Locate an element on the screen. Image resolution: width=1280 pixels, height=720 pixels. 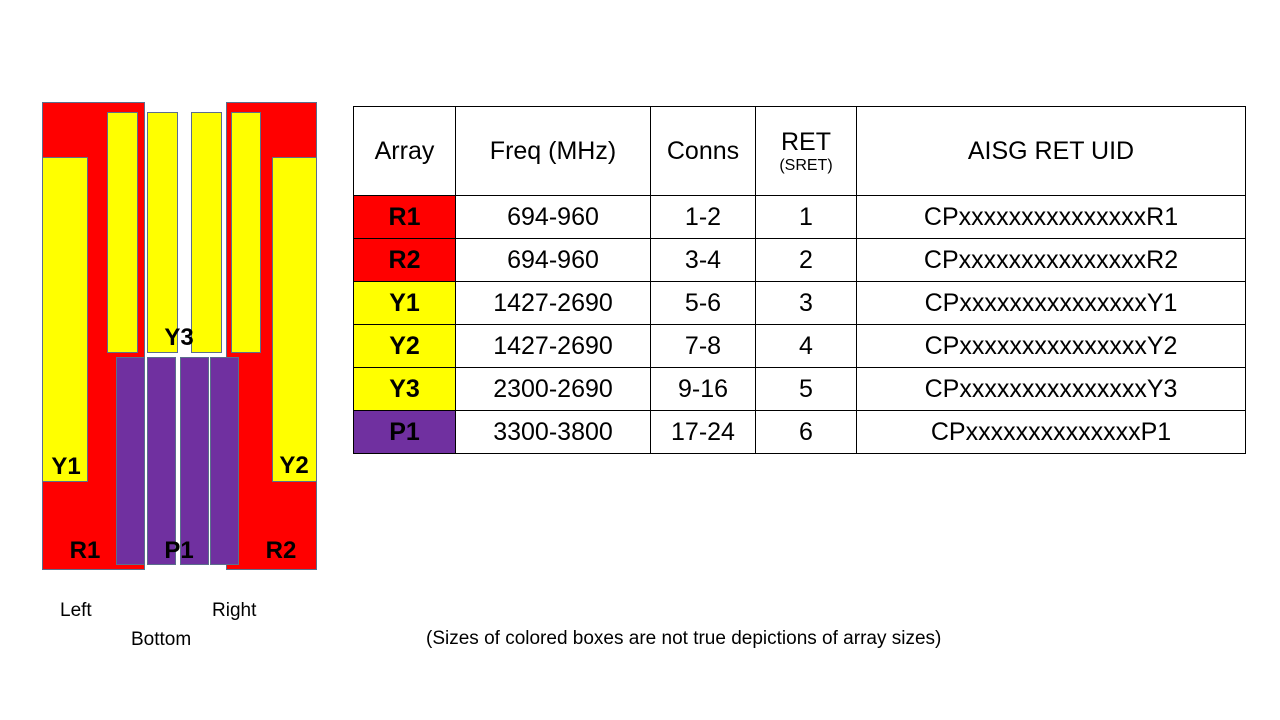
label-y1: Y1 is located at coordinates (66, 466).